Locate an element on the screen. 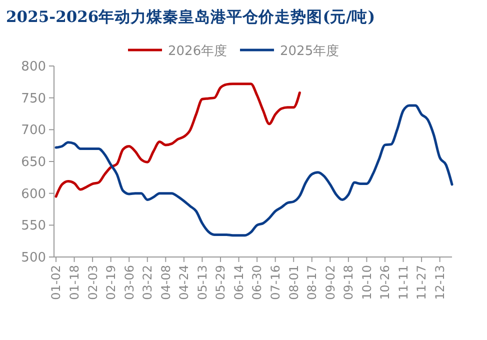 The image size is (487, 340). x-tick-label: 10-26 is located at coordinates (385, 282).